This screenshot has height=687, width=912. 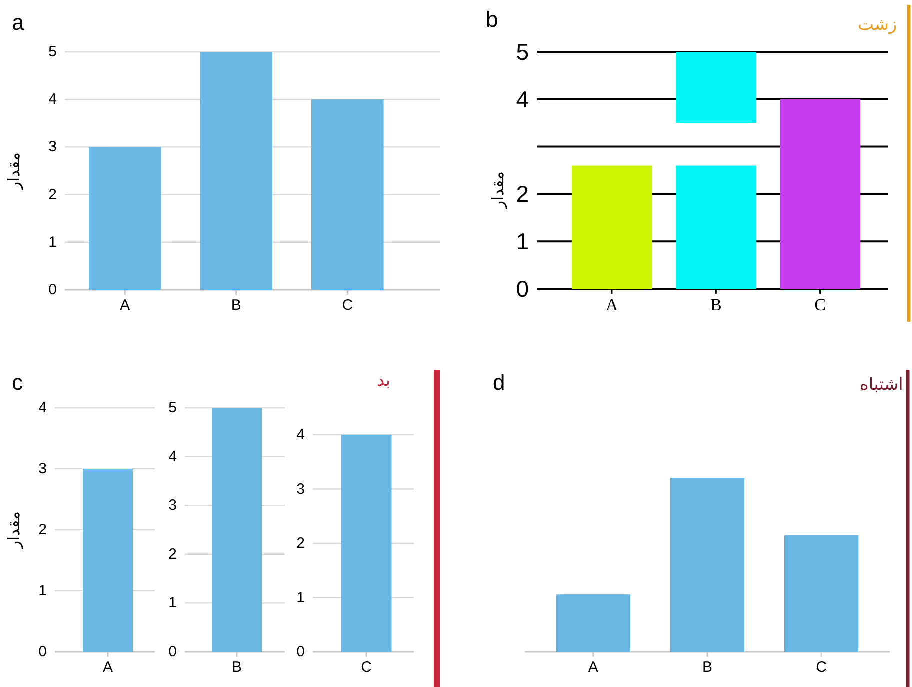 I want to click on chart-title: a, so click(x=18, y=22).